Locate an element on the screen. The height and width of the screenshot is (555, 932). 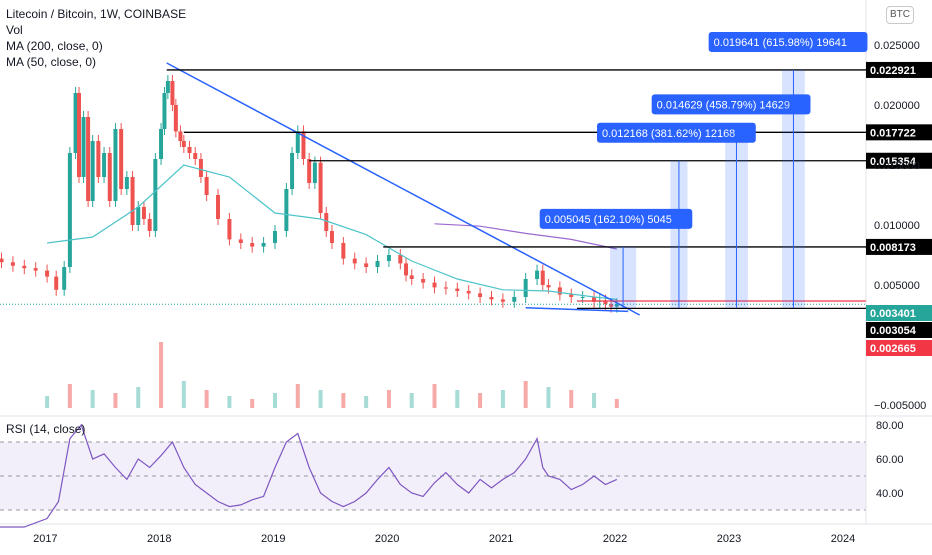
price-tick-label: 0.015000 is located at coordinates (897, 166).